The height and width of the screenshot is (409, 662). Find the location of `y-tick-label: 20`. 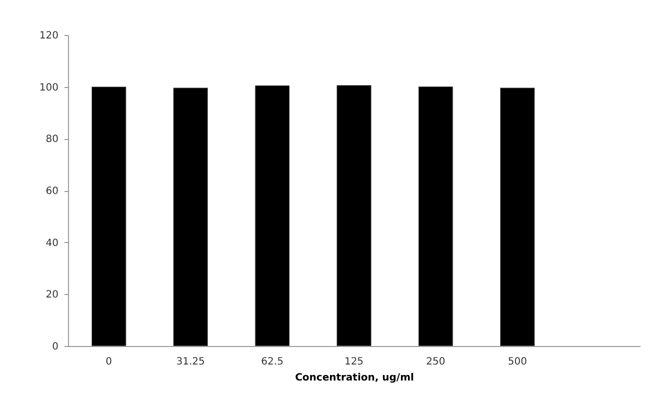

y-tick-label: 20 is located at coordinates (52, 295).